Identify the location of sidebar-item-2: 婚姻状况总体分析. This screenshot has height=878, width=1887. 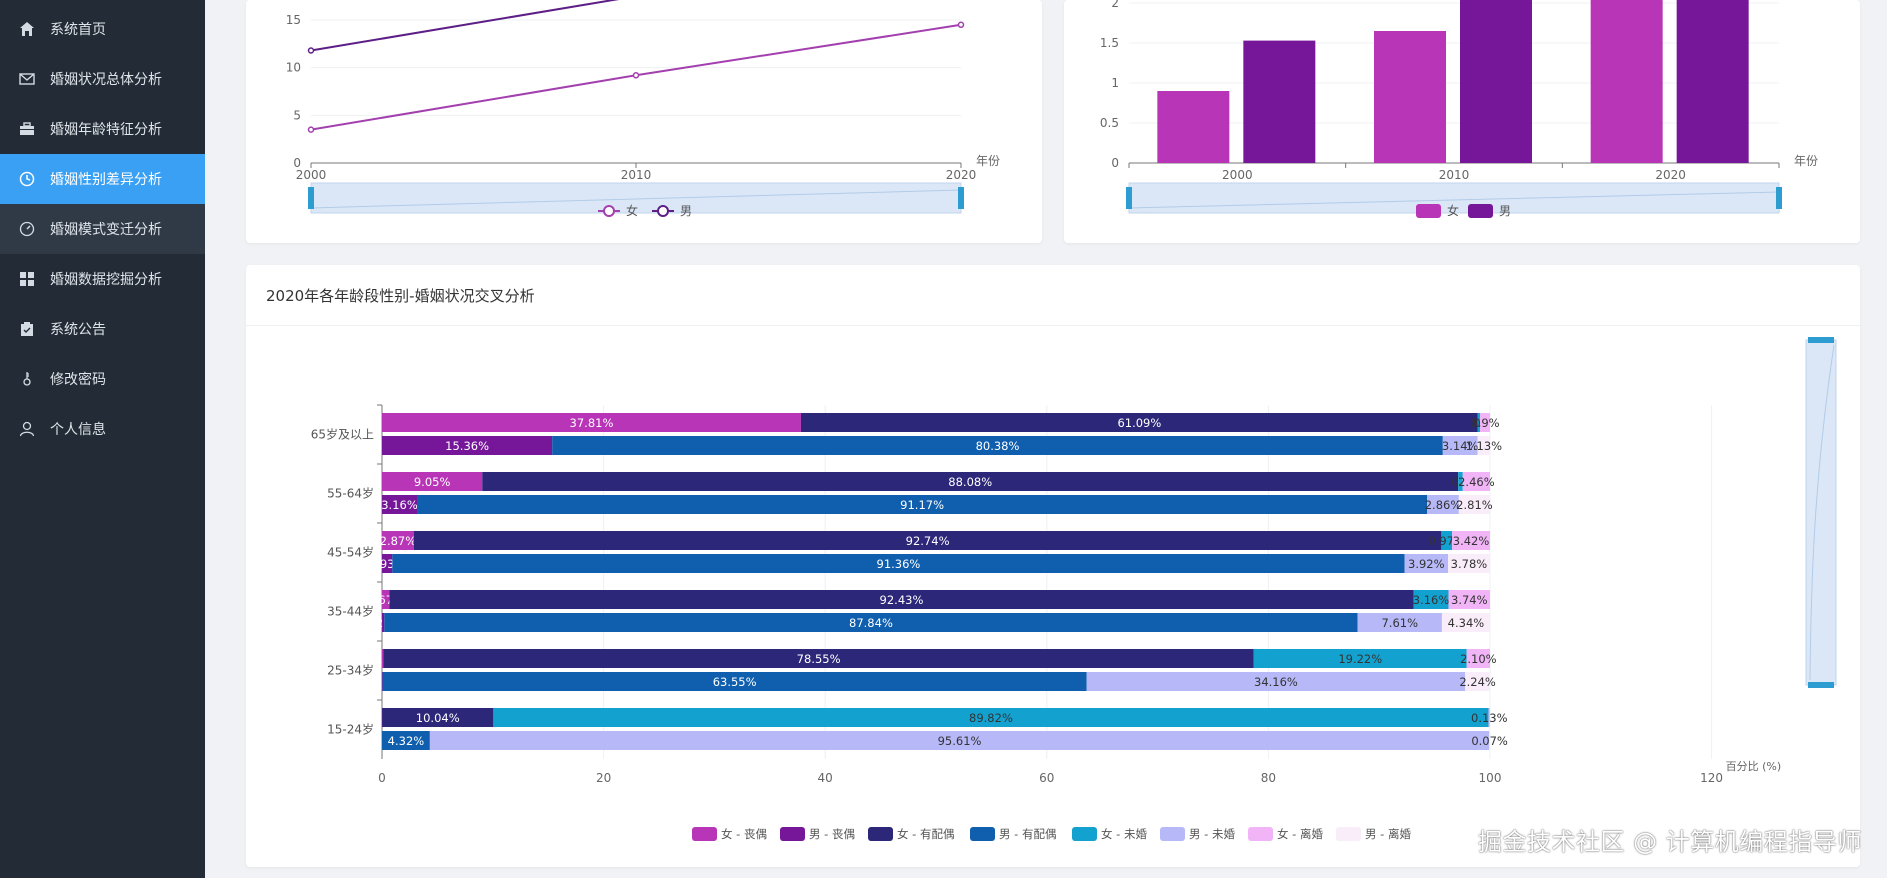
(102, 79).